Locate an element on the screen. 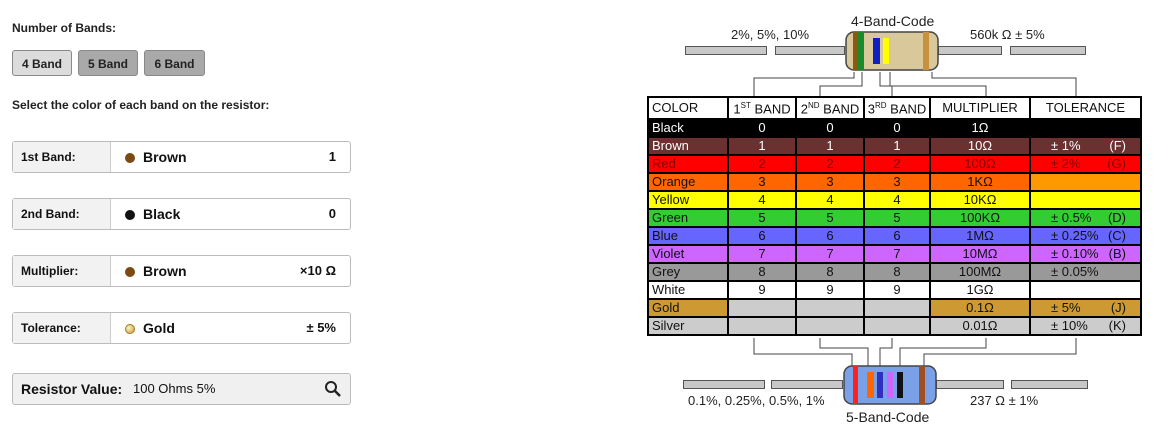 The image size is (1153, 433). multiplier-cell: 1Ω is located at coordinates (980, 128).